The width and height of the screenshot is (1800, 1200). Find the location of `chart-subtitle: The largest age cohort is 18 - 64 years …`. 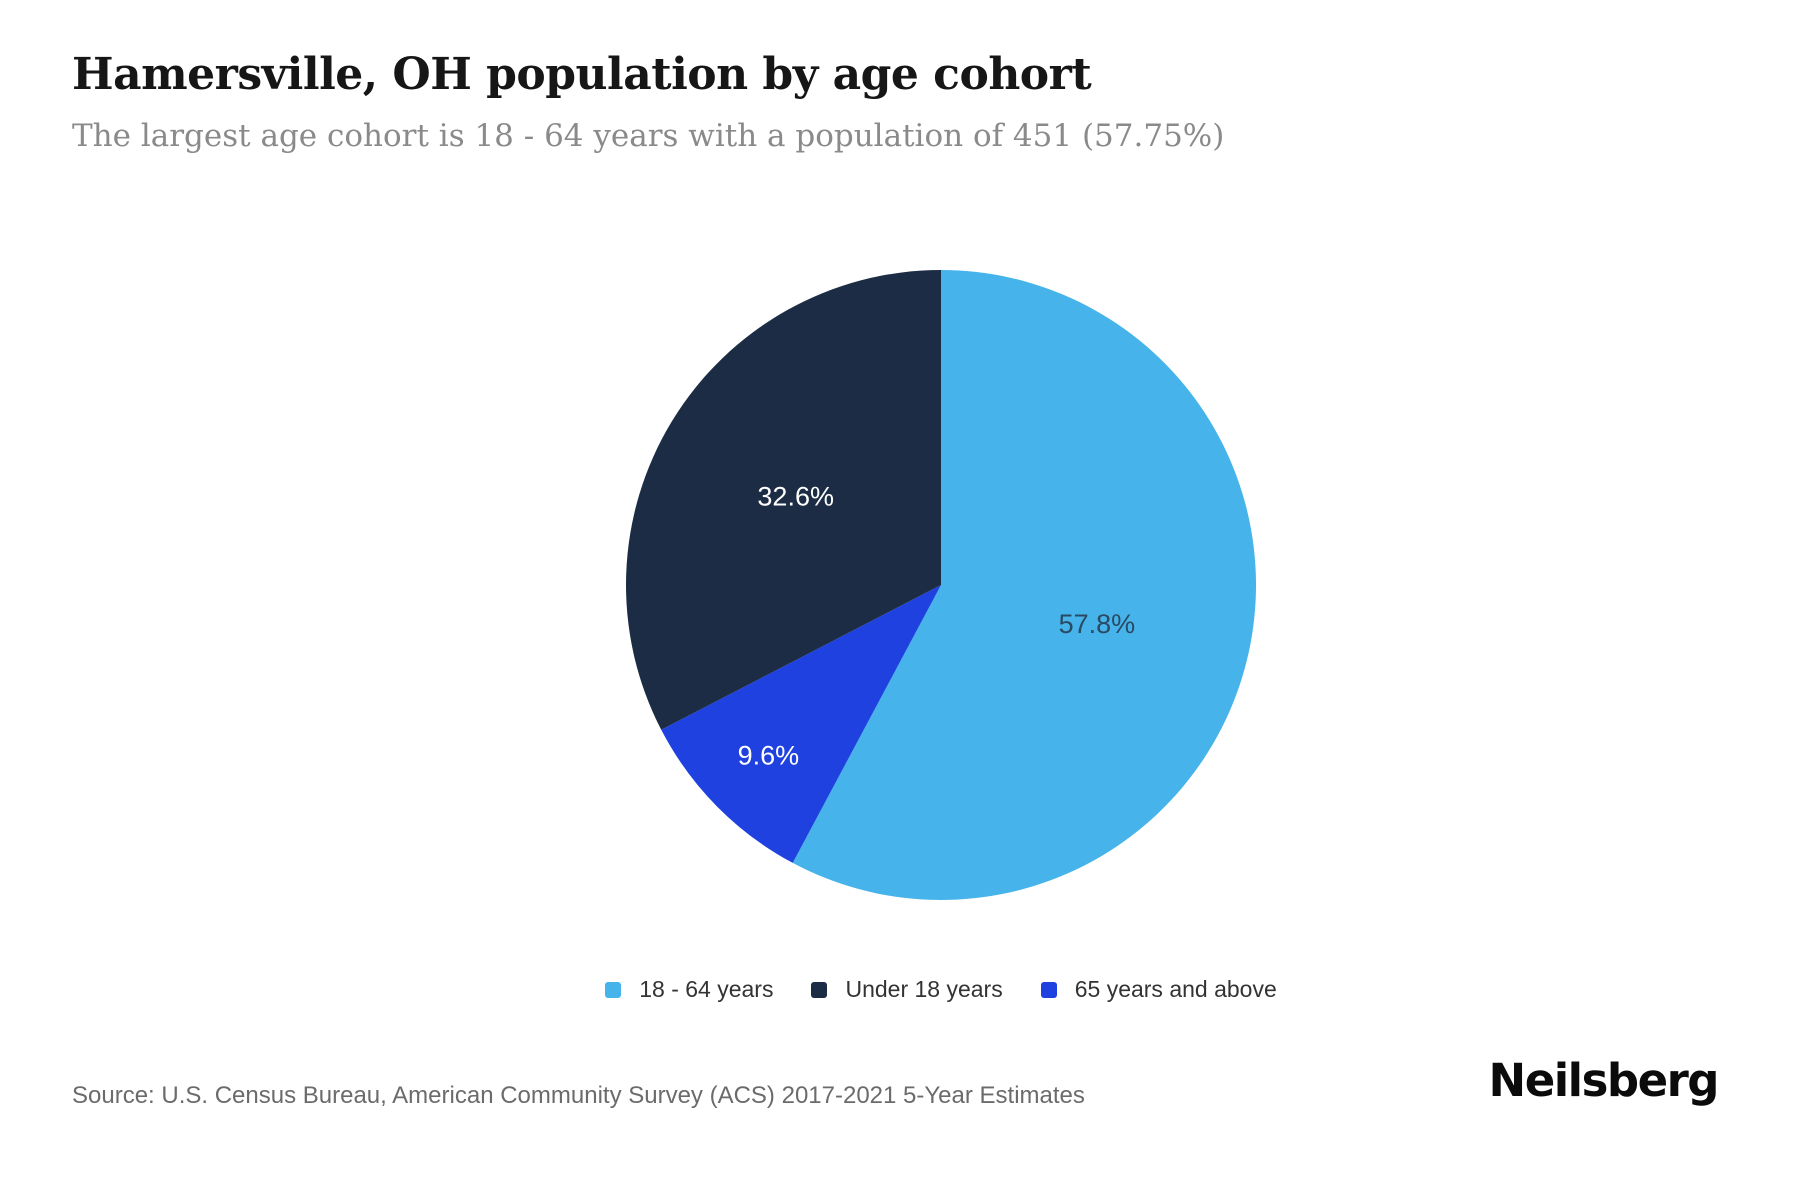

chart-subtitle: The largest age cohort is 18 - 64 years … is located at coordinates (648, 136).